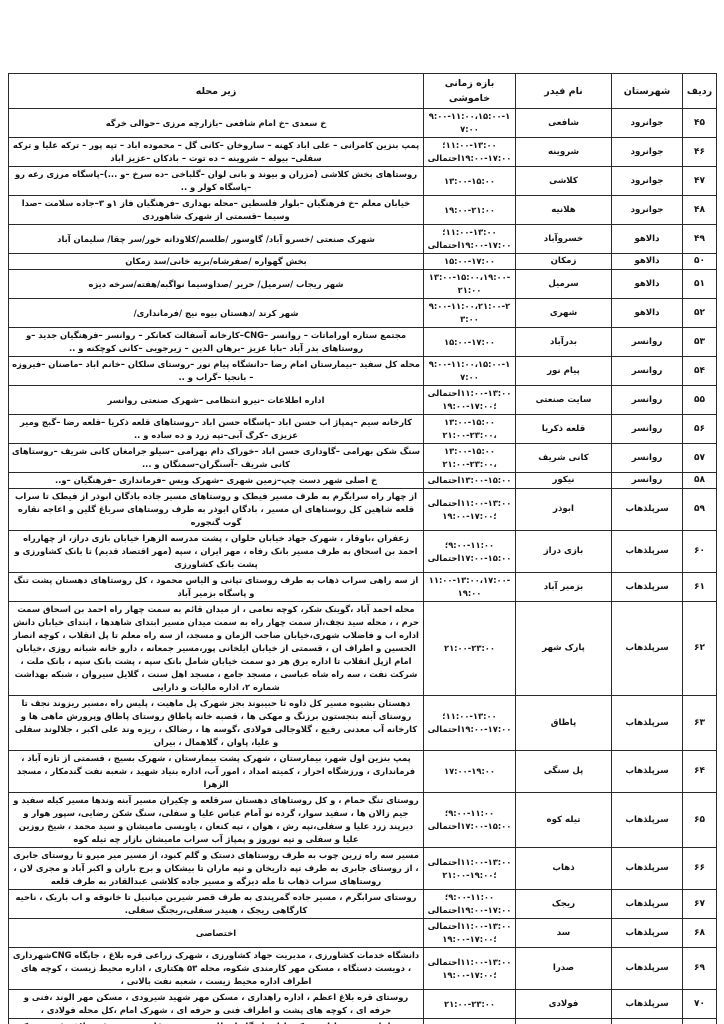 Image resolution: width=724 pixels, height=1024 pixels. What do you see at coordinates (563, 123) in the screenshot?
I see `feeder-cell: شافعی` at bounding box center [563, 123].